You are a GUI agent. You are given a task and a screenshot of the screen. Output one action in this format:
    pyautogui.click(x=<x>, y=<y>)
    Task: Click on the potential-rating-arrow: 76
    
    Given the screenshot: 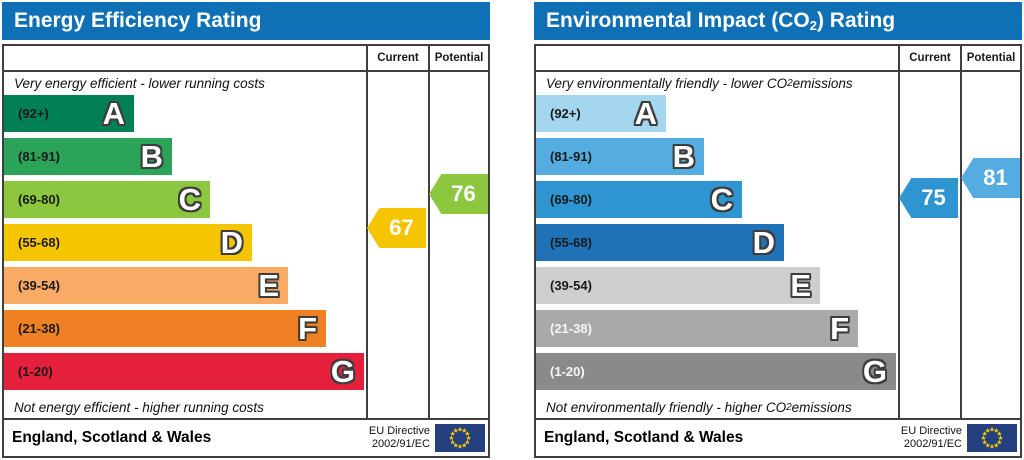 What is the action you would take?
    pyautogui.click(x=458, y=194)
    